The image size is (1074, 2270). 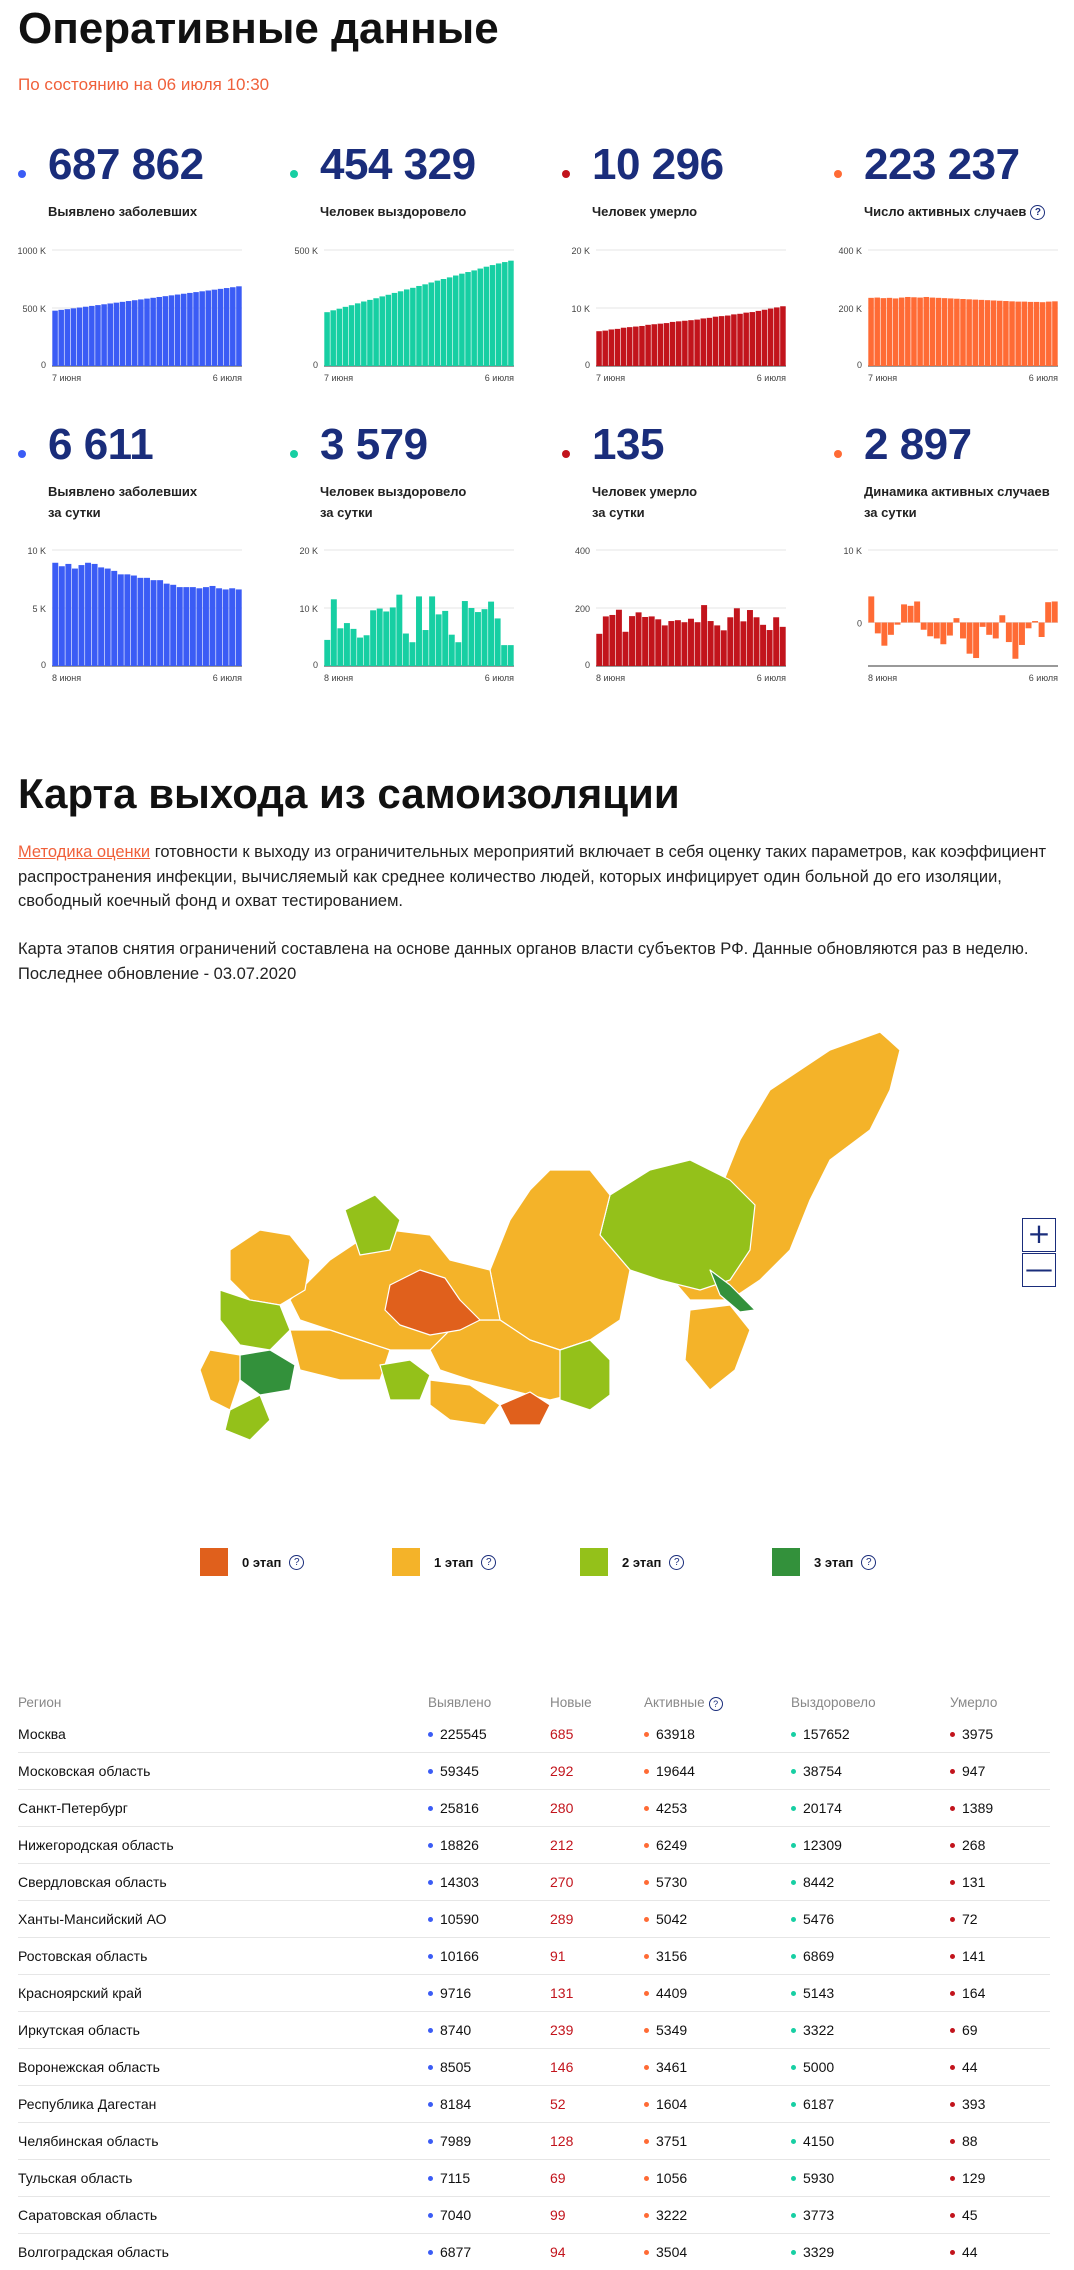 I want to click on cell-value: 146, so click(x=562, y=2067).